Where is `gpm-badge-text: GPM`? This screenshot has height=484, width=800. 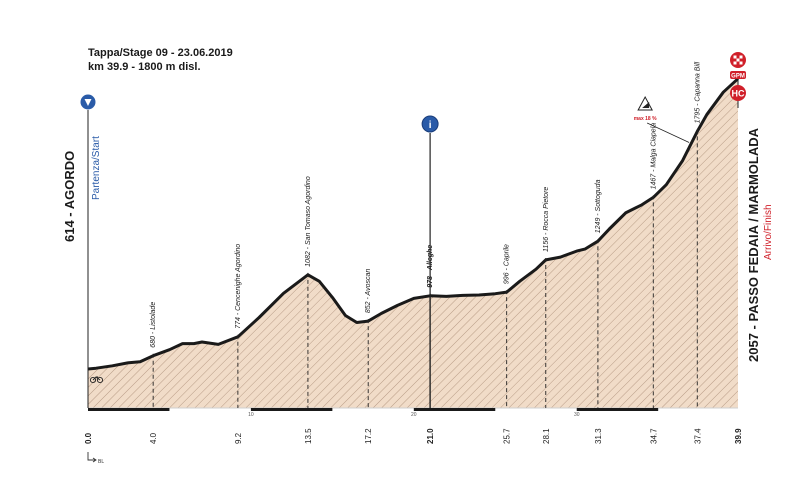
gpm-badge-text: GPM is located at coordinates (738, 77).